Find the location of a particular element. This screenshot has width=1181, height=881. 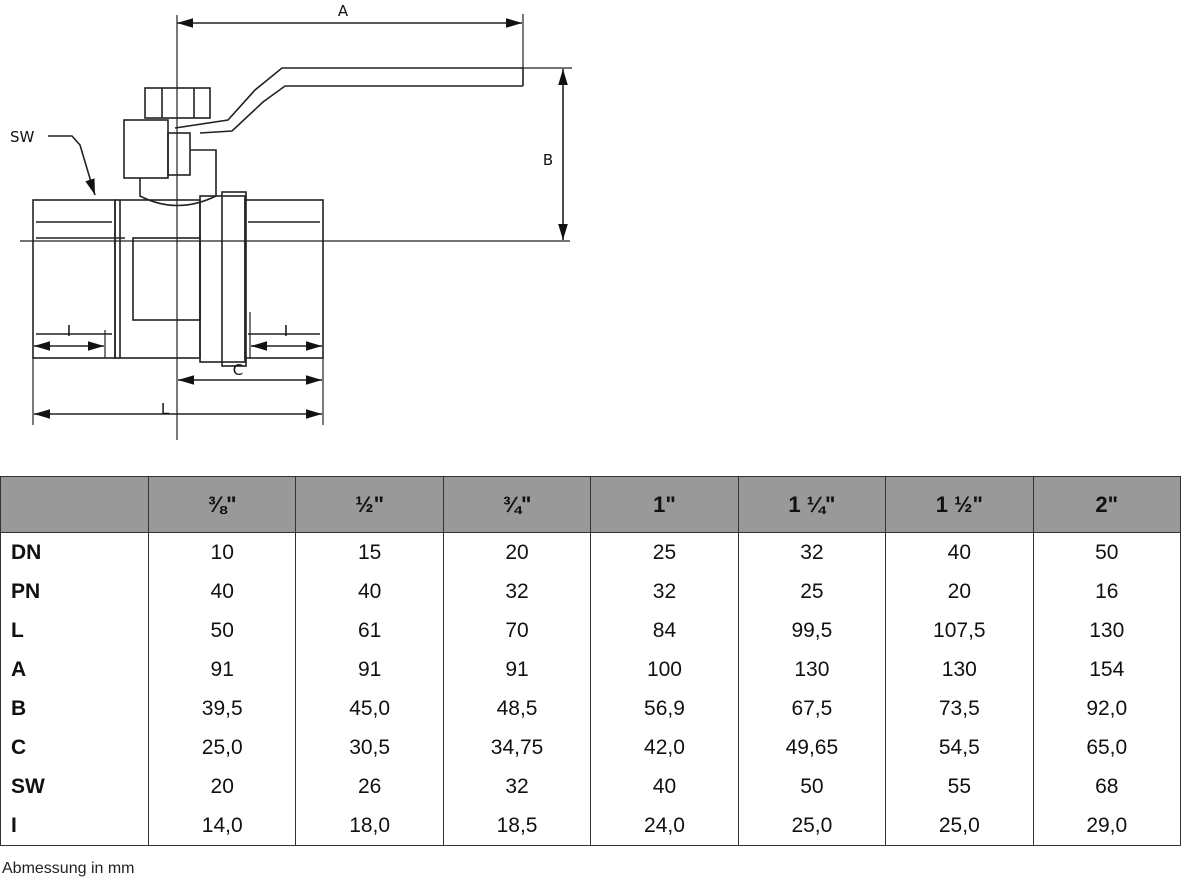

table-row: SW 20 26 32 40 50 55 68 is located at coordinates (590, 786).